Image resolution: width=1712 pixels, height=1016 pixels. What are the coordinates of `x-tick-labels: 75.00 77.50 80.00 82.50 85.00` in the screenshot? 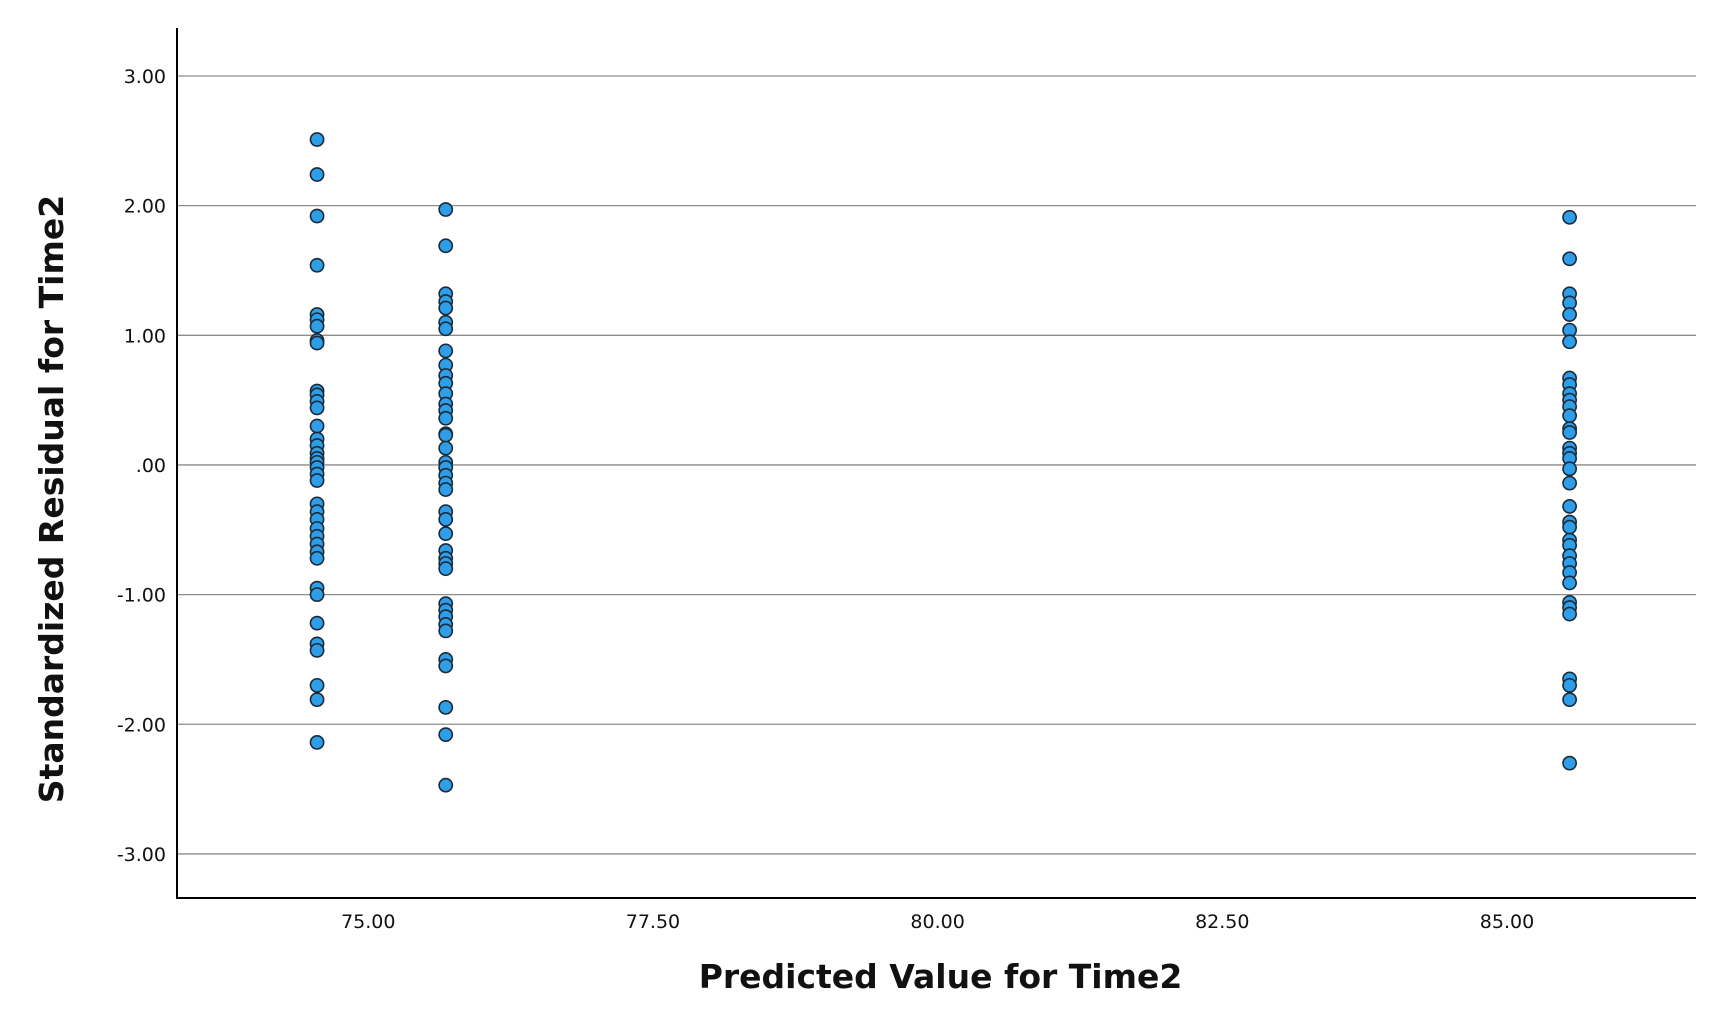 It's located at (937, 922).